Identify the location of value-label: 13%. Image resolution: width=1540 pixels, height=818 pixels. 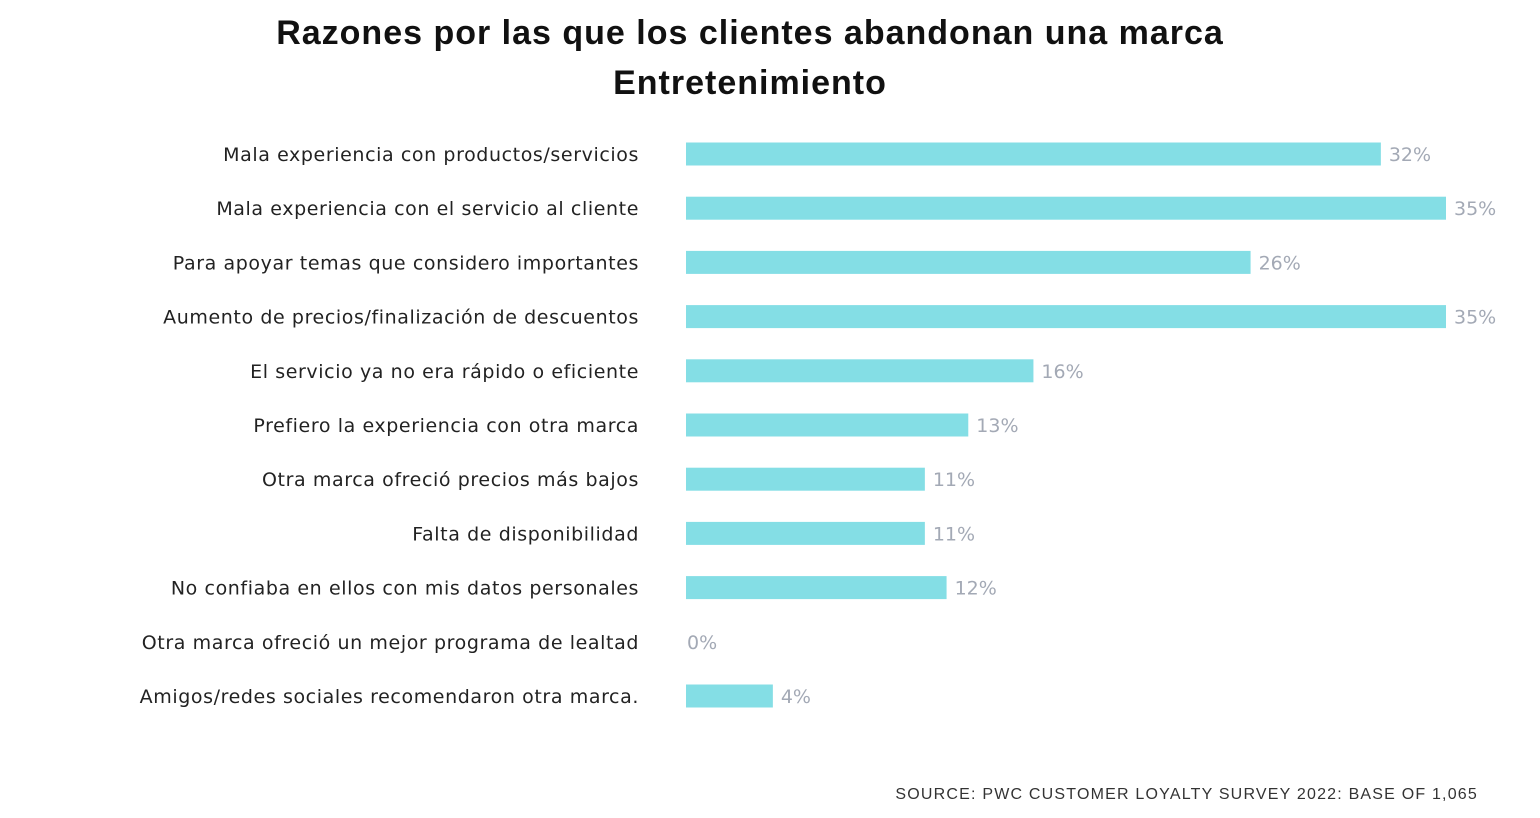
(997, 426).